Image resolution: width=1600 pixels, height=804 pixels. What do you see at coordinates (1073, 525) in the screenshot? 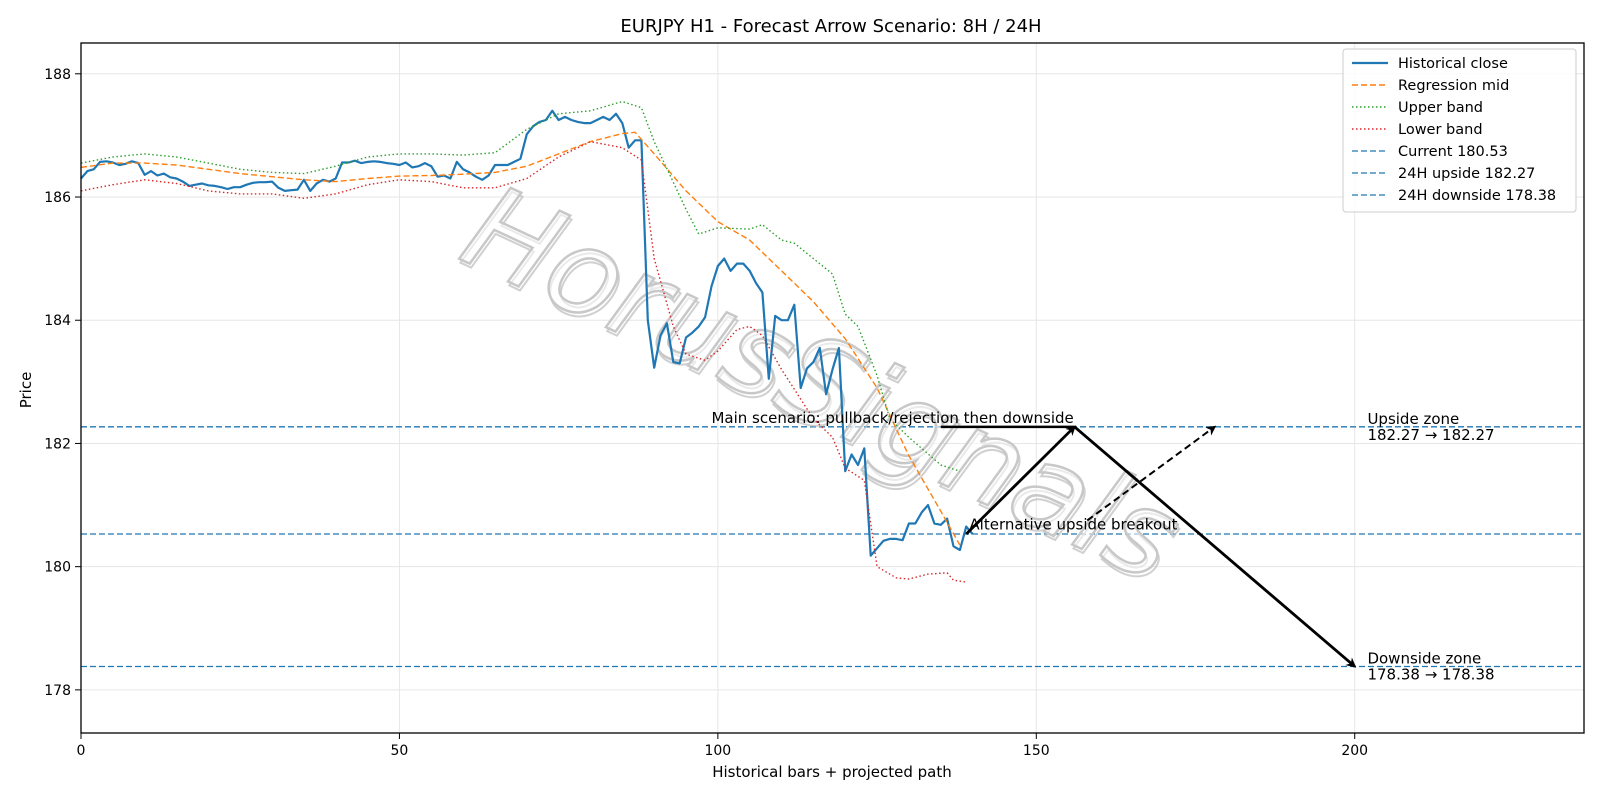
I see `alternative-scenario-label: Alternative upside breakout` at bounding box center [1073, 525].